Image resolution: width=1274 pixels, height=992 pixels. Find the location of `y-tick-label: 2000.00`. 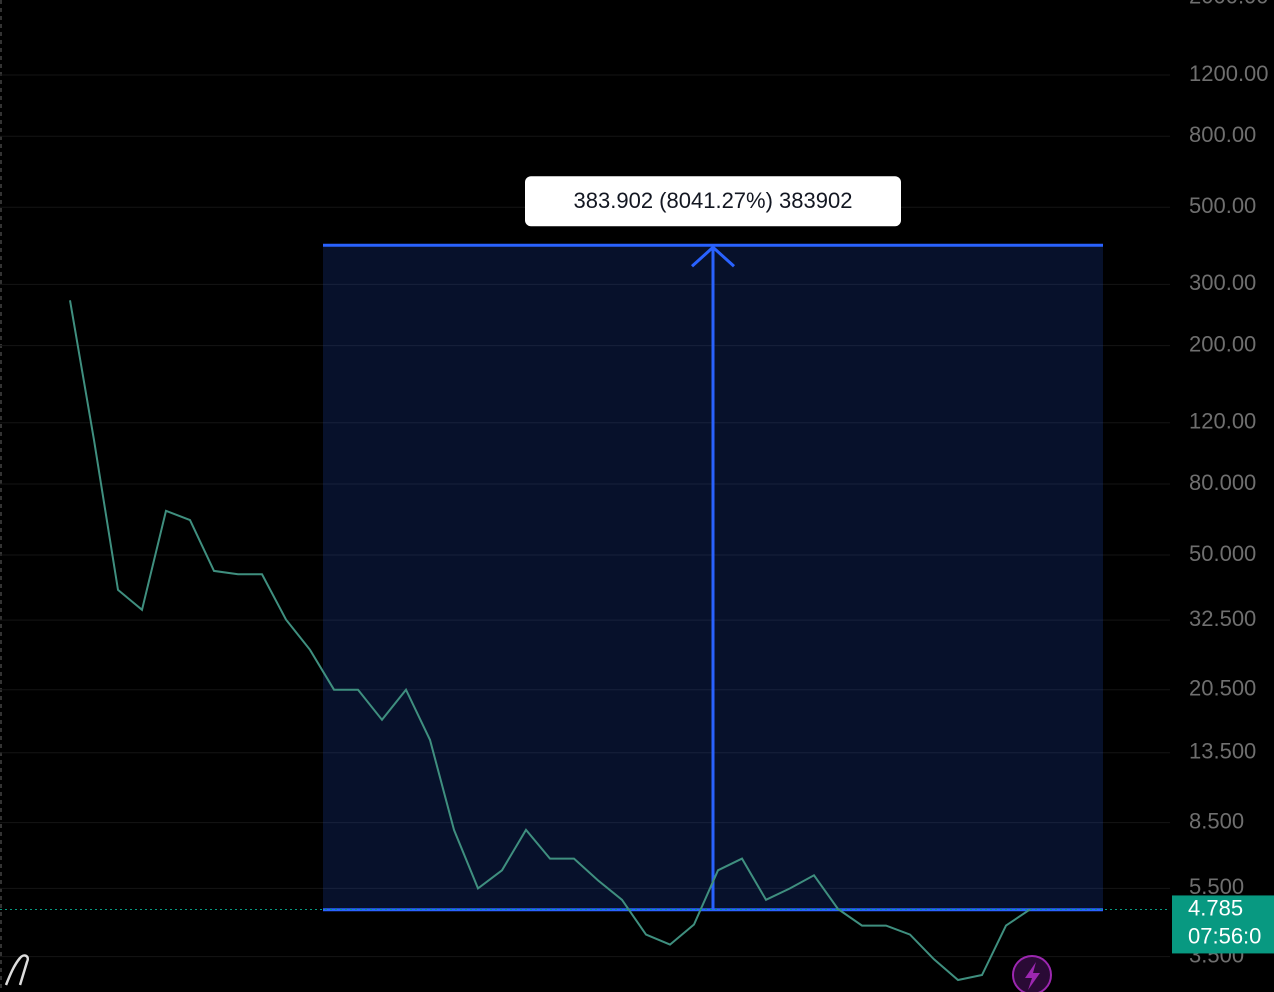

y-tick-label: 2000.00 is located at coordinates (1229, 4).